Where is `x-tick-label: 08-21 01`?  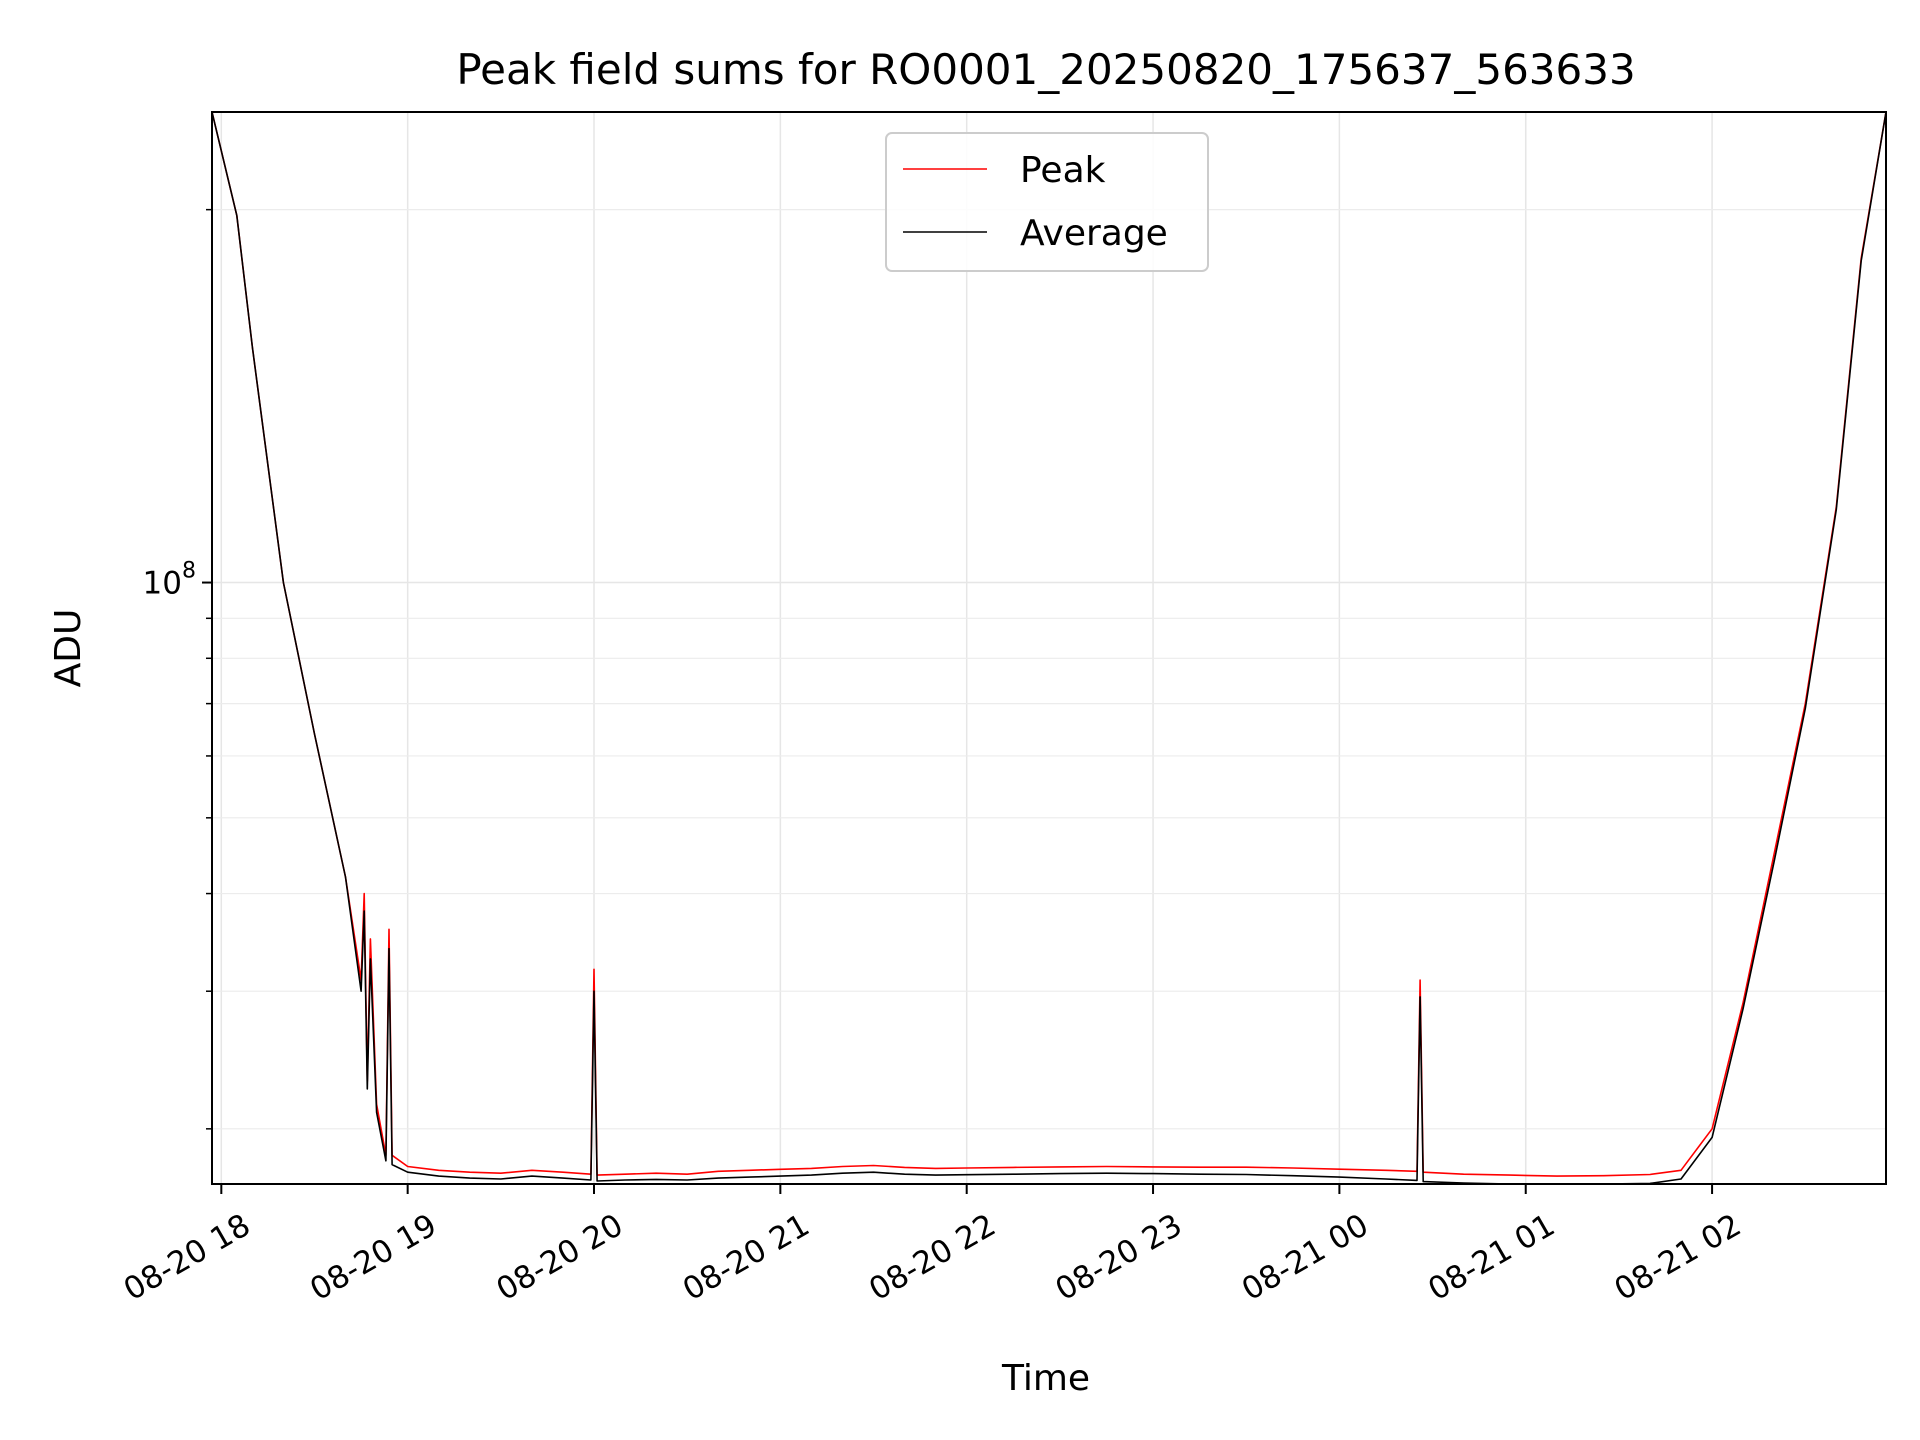
x-tick-label: 08-21 01 is located at coordinates (1491, 1257).